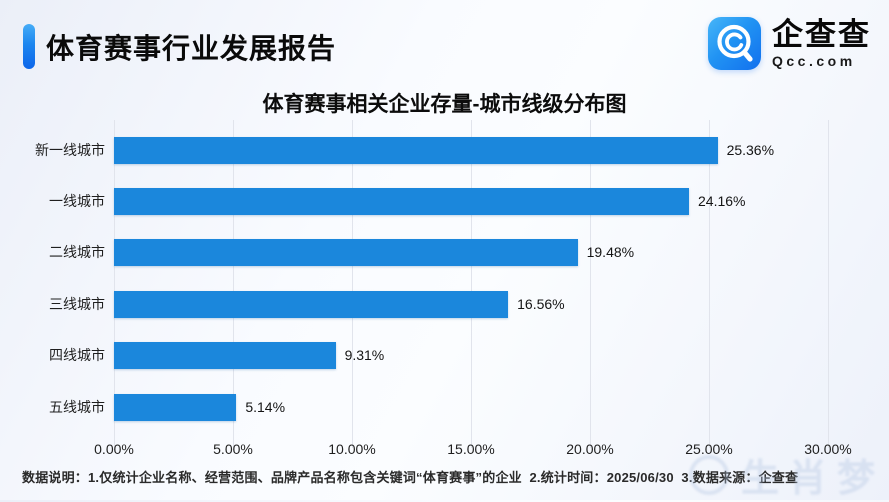  Describe the element at coordinates (29, 46) in the screenshot. I see `title-accent-bar` at that location.